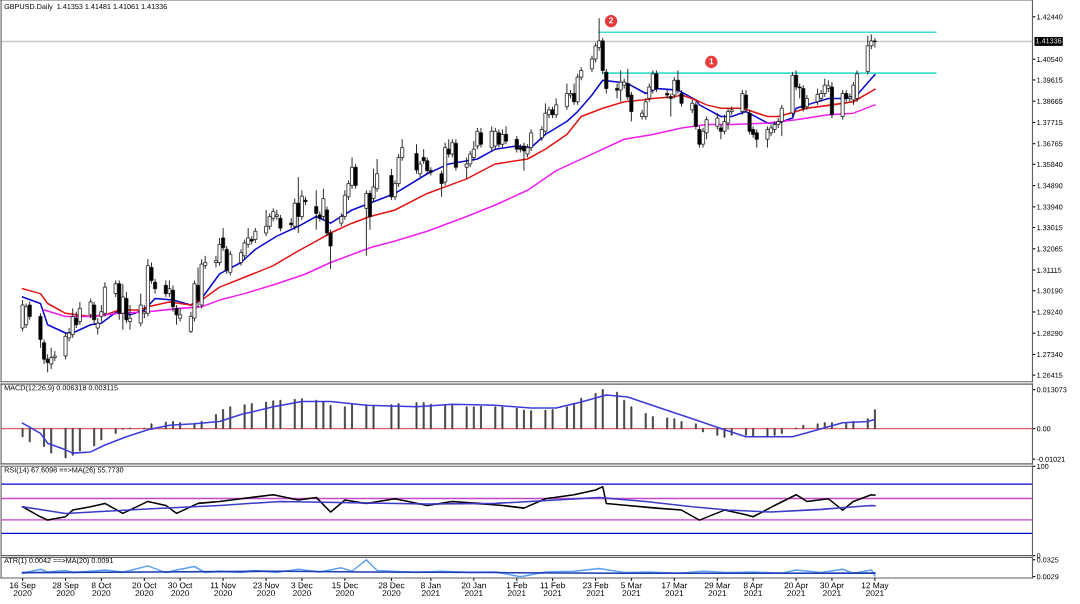  Describe the element at coordinates (711, 61) in the screenshot. I see `annotation: 1` at that location.